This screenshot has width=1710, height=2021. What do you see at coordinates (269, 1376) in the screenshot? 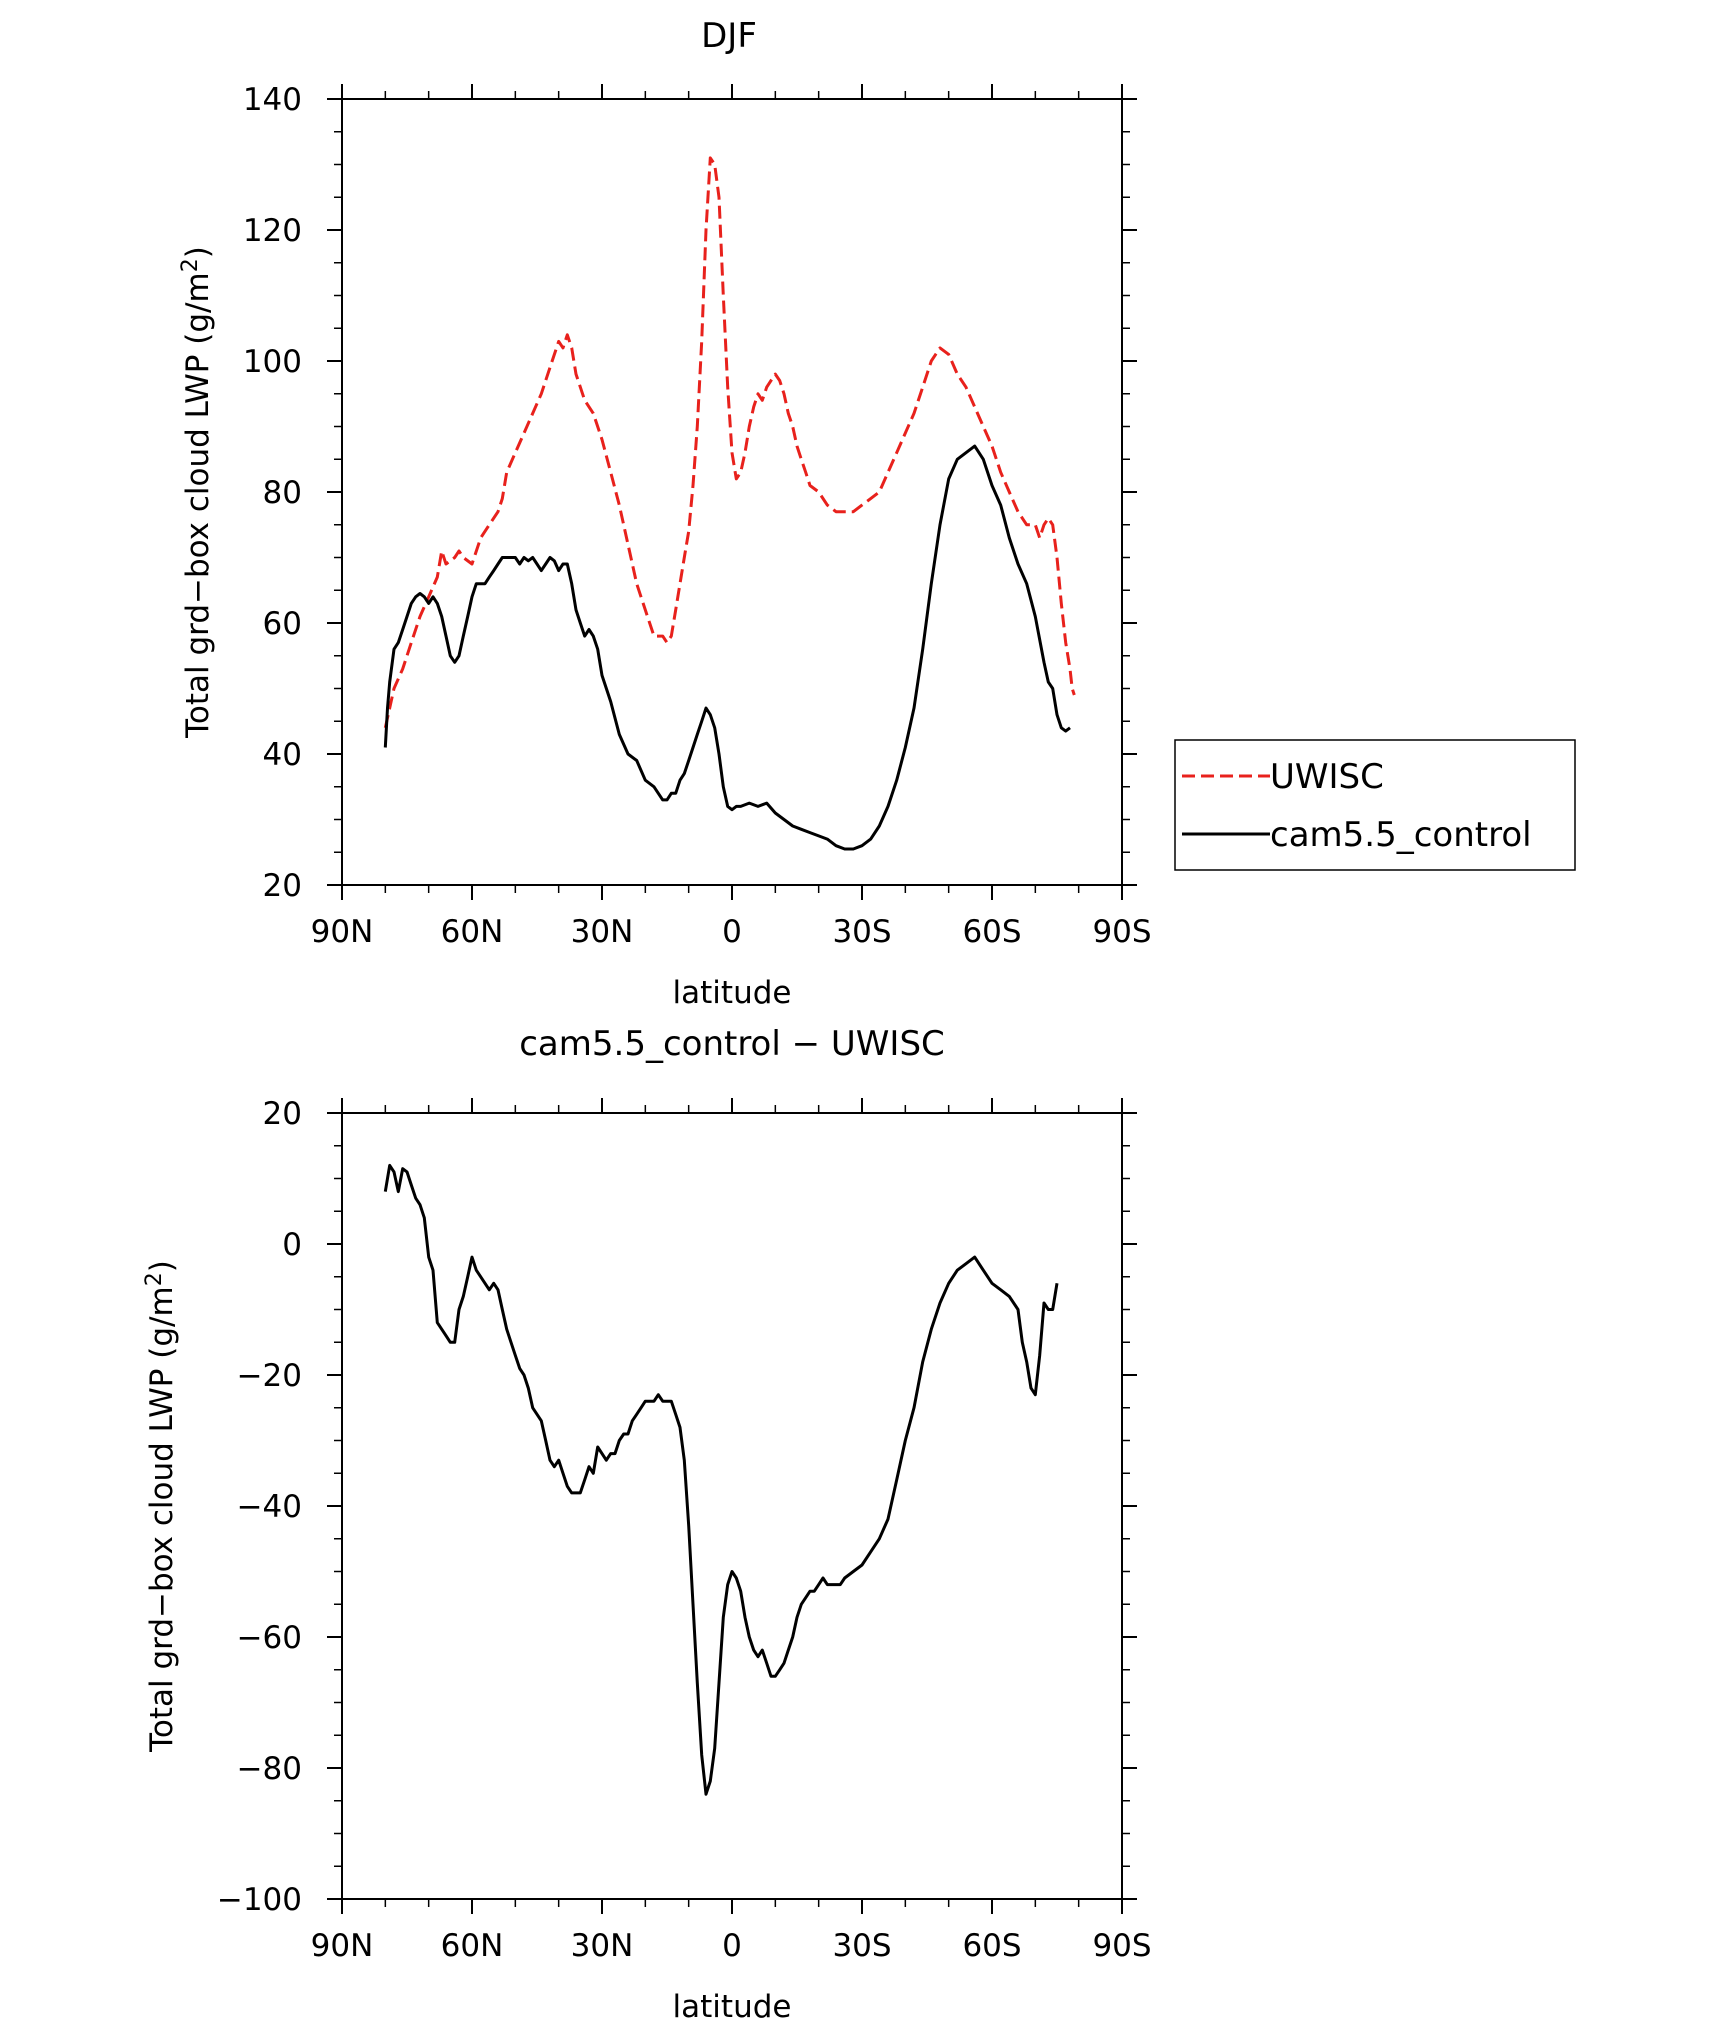
I see `y-tick-label: −20` at bounding box center [269, 1376].